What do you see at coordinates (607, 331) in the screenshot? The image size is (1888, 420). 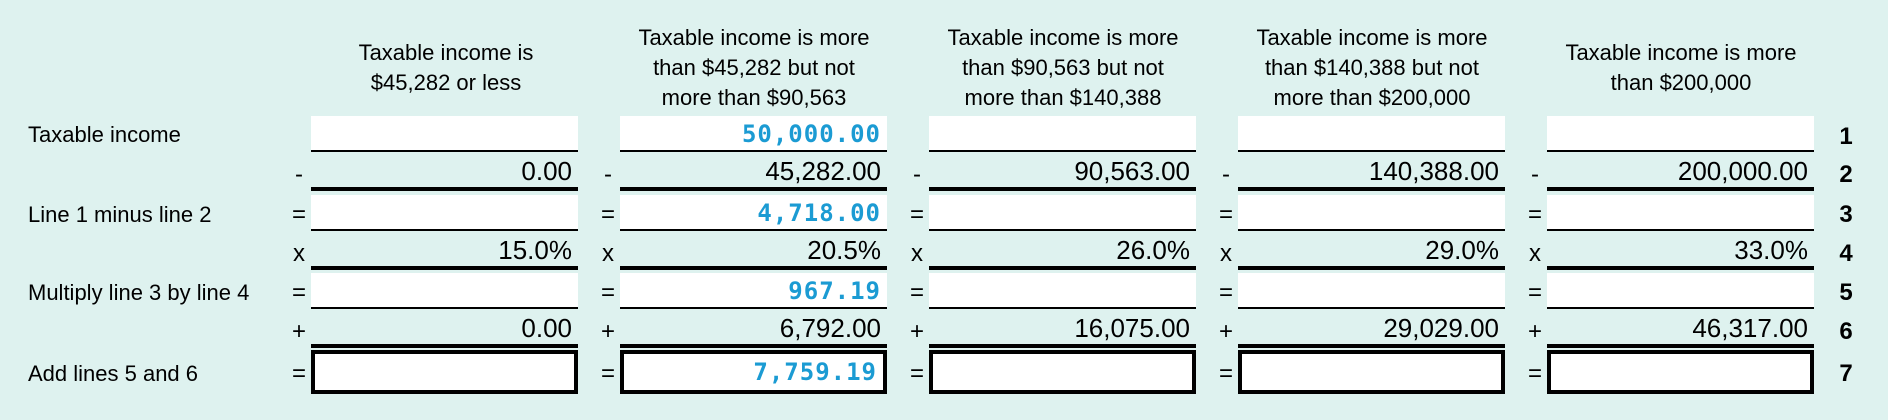 I see `c2-plus-sign: +` at bounding box center [607, 331].